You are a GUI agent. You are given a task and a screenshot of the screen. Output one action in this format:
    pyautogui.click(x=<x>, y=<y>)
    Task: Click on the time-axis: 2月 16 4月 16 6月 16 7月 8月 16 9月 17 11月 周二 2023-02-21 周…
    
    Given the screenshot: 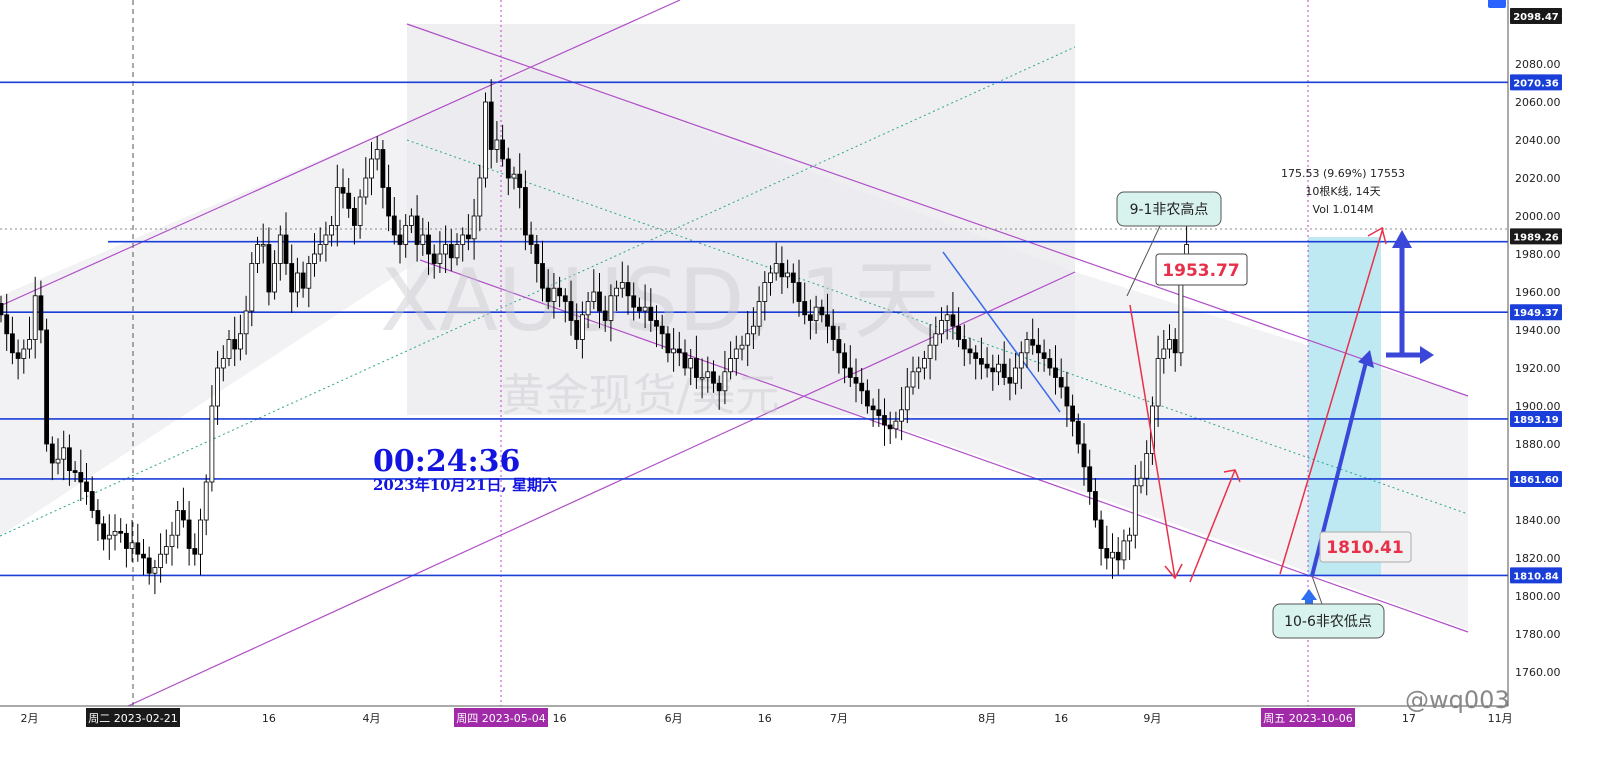 What is the action you would take?
    pyautogui.click(x=756, y=716)
    